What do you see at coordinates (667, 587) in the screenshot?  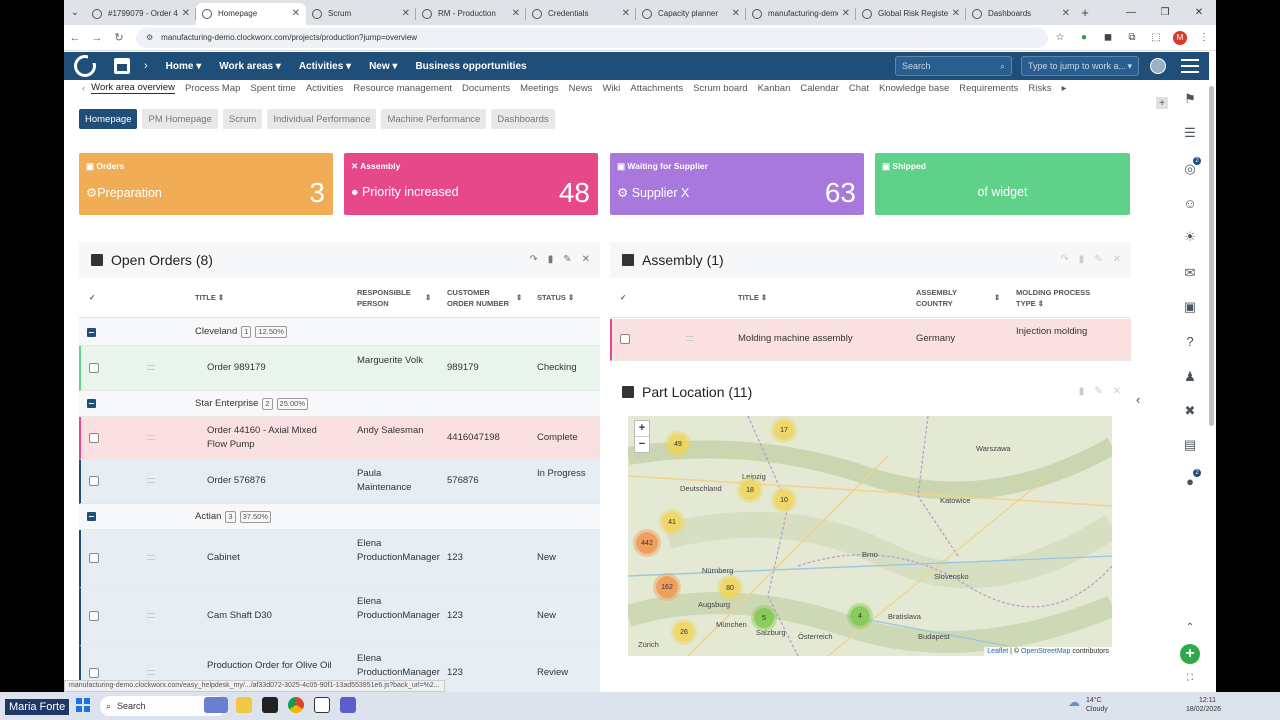 I see `map-cluster-marker: 162` at bounding box center [667, 587].